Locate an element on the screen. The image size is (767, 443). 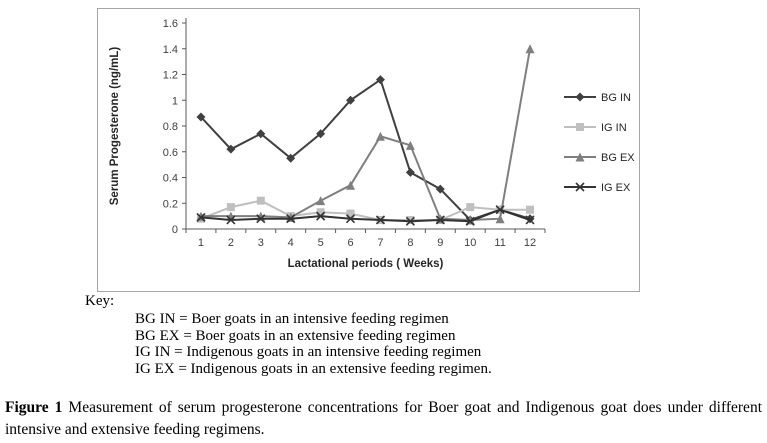
figure-caption-number: Figure 1 is located at coordinates (34, 407).